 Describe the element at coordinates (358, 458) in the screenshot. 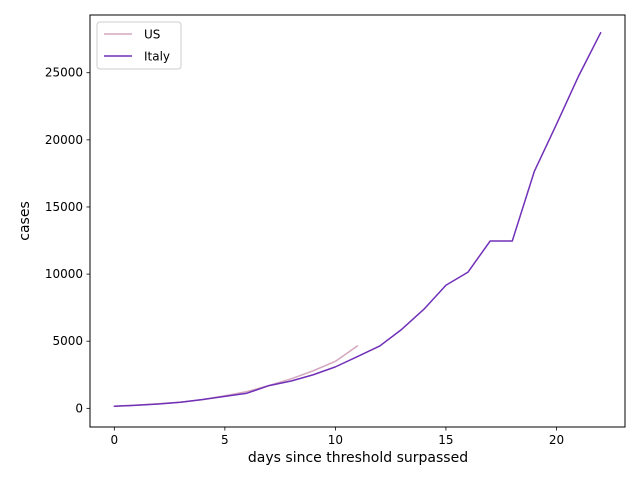

I see `x-axis-label: days since threshold surpassed` at that location.